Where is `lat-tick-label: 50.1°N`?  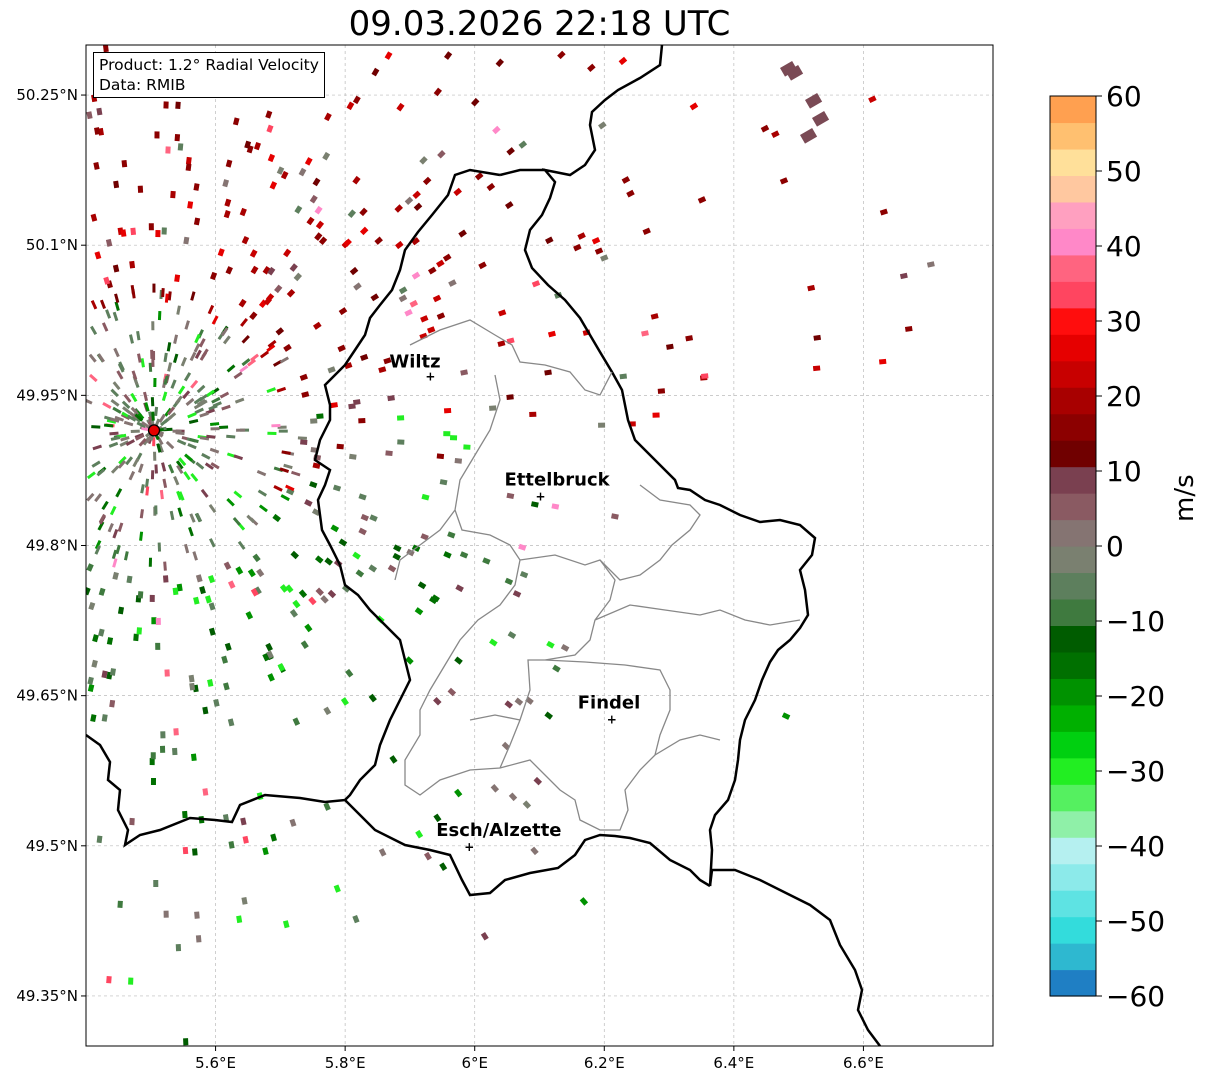 lat-tick-label: 50.1°N is located at coordinates (52, 245).